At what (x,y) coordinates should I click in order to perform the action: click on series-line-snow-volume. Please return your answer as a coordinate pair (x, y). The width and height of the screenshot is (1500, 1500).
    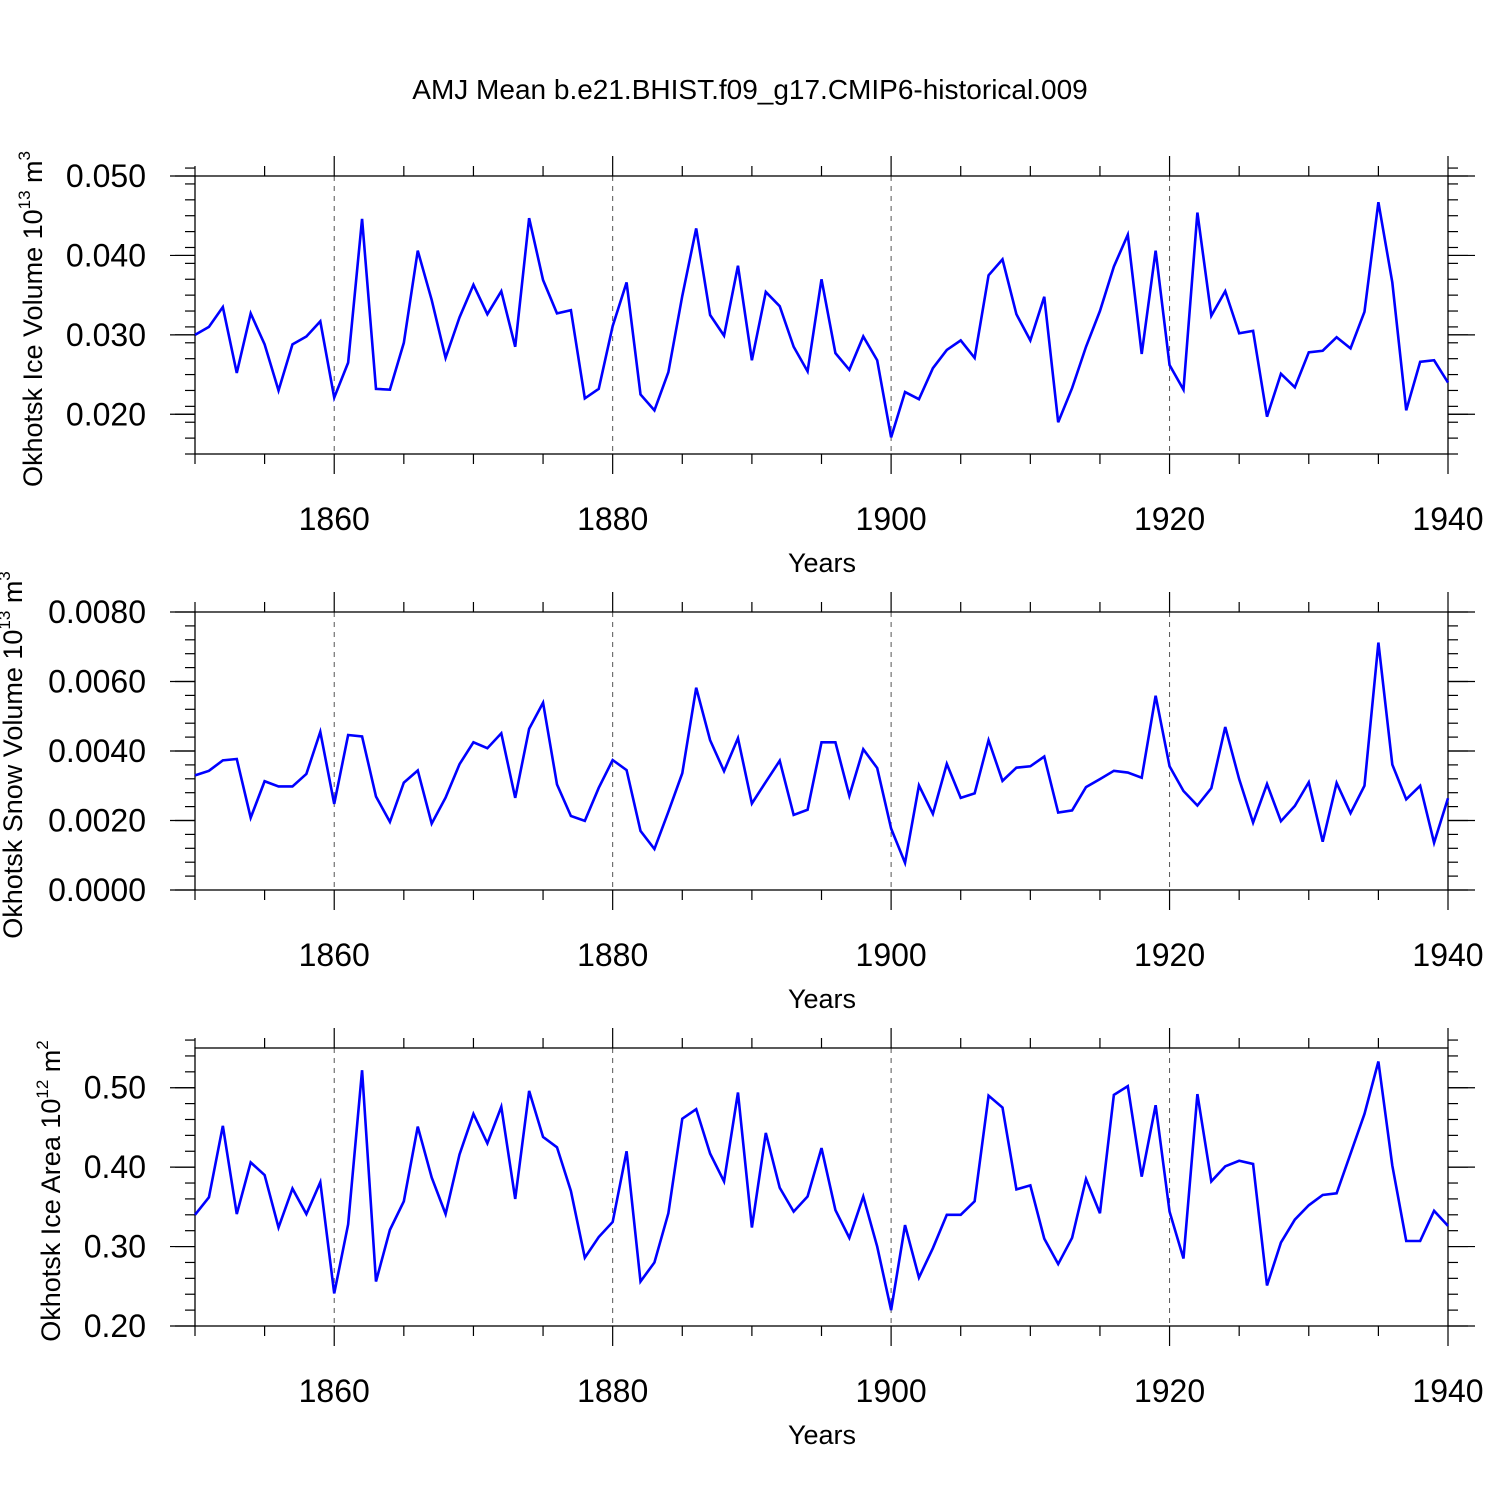
    Looking at the image, I should click on (822, 755).